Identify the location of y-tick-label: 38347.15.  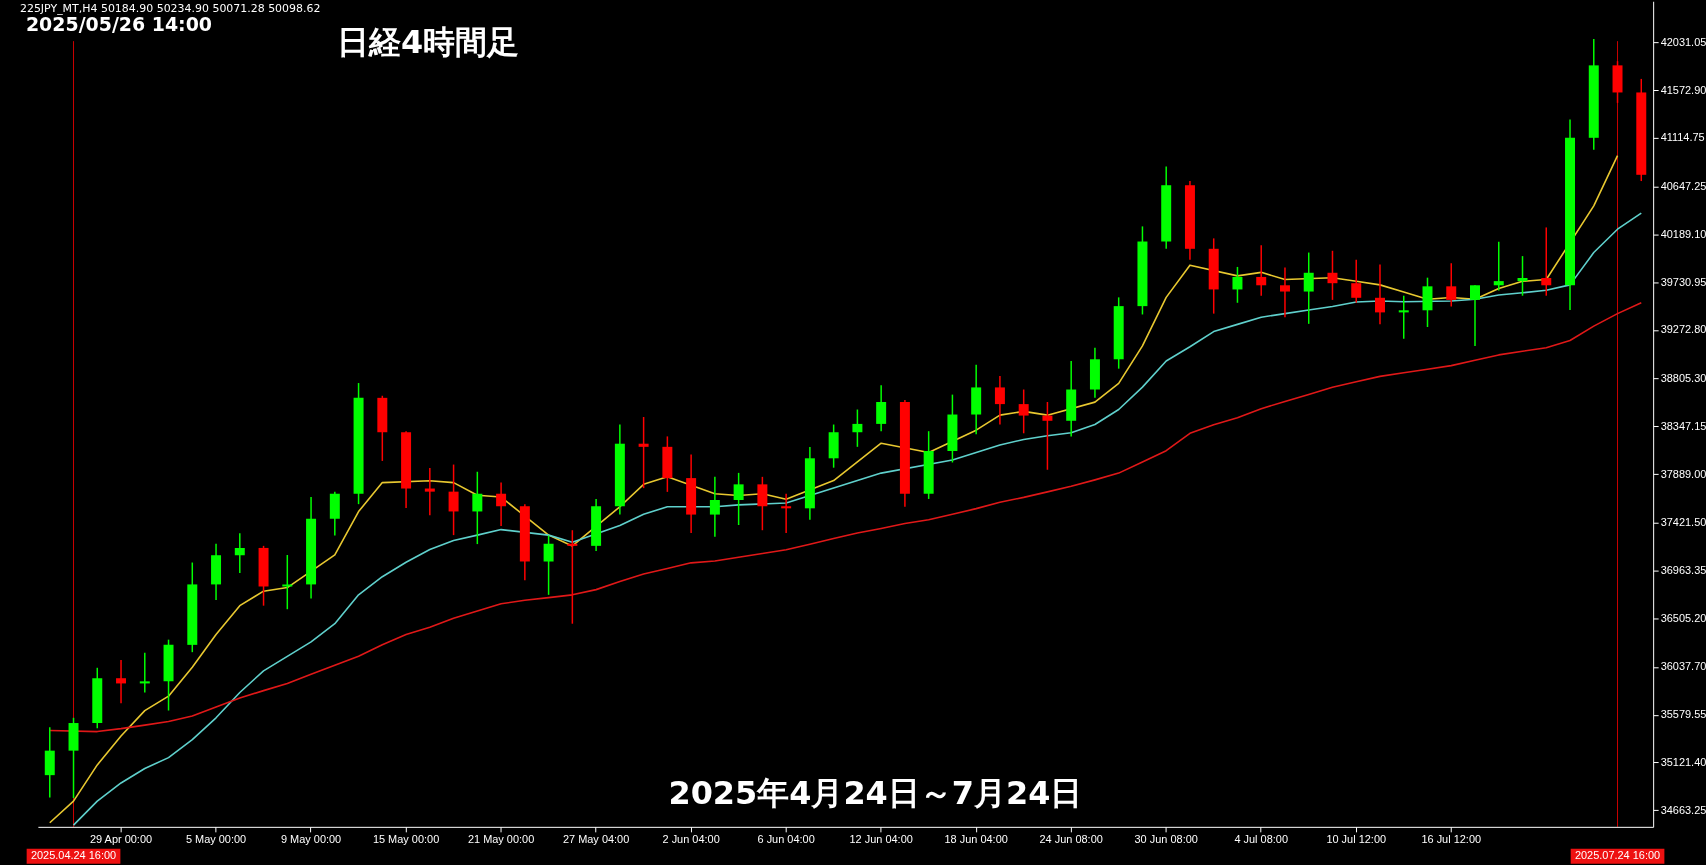
(1683, 425).